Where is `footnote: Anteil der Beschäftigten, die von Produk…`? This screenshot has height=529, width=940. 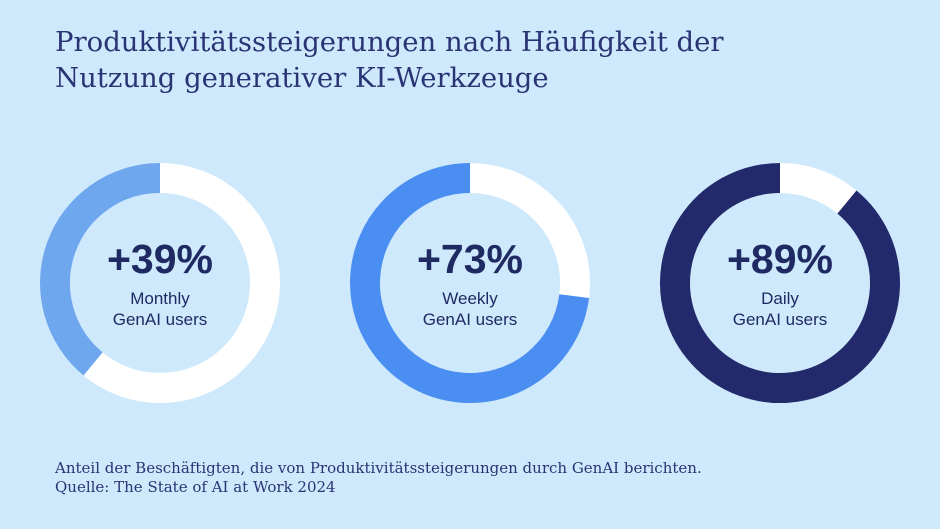
footnote: Anteil der Beschäftigten, die von Produk… is located at coordinates (485, 478).